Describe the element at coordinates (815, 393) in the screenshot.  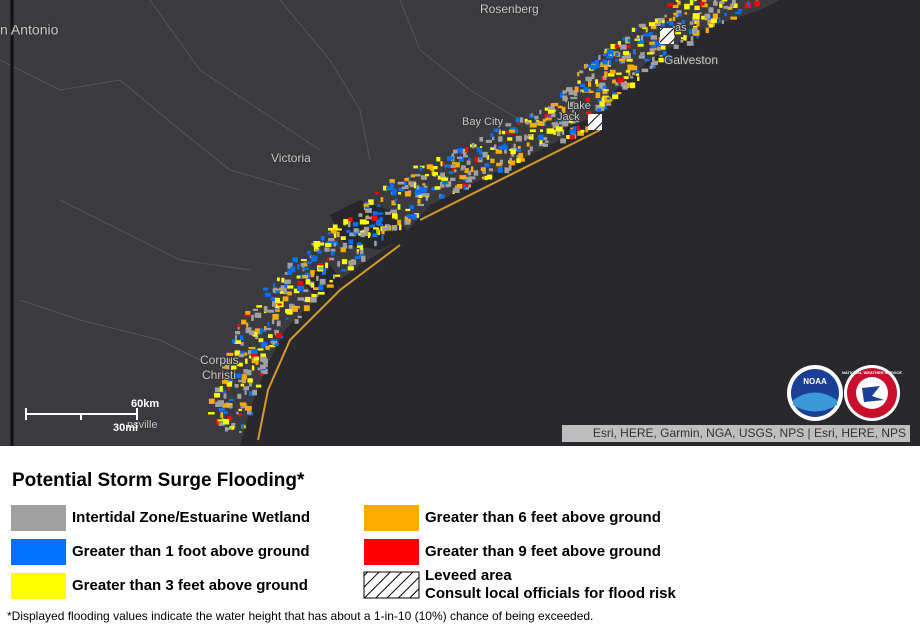
I see `noaa-logo: NOAA` at that location.